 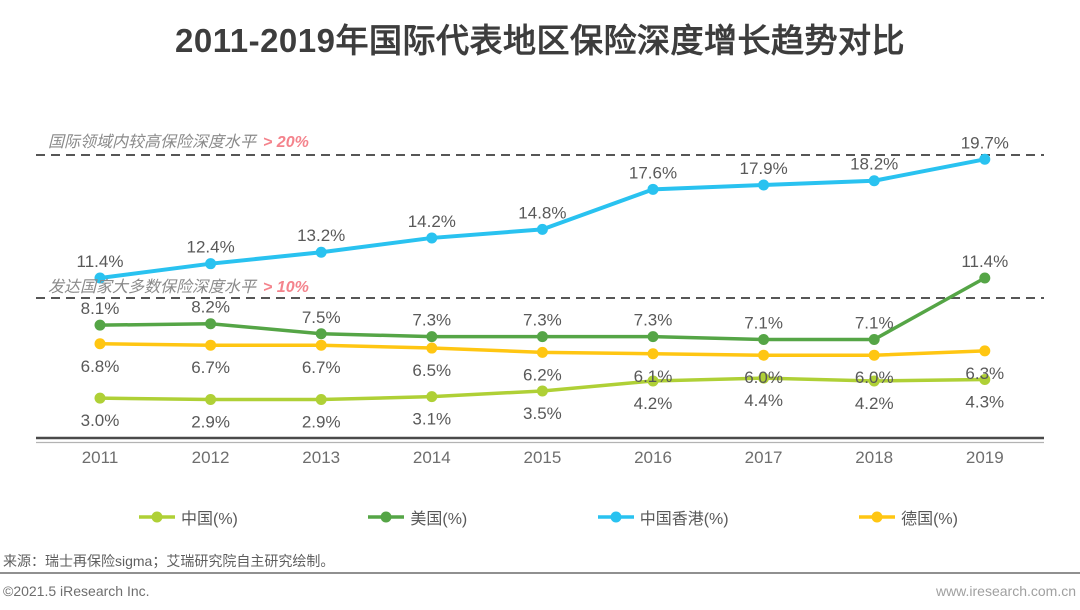 I want to click on legend-item-hongkong: 中国香港(%), so click(x=663, y=517).